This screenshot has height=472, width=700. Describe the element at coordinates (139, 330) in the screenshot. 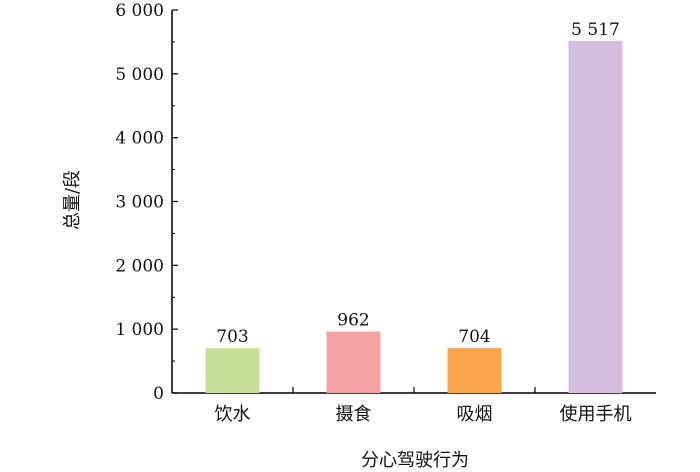

I see `y-tick-label: 1 000` at that location.